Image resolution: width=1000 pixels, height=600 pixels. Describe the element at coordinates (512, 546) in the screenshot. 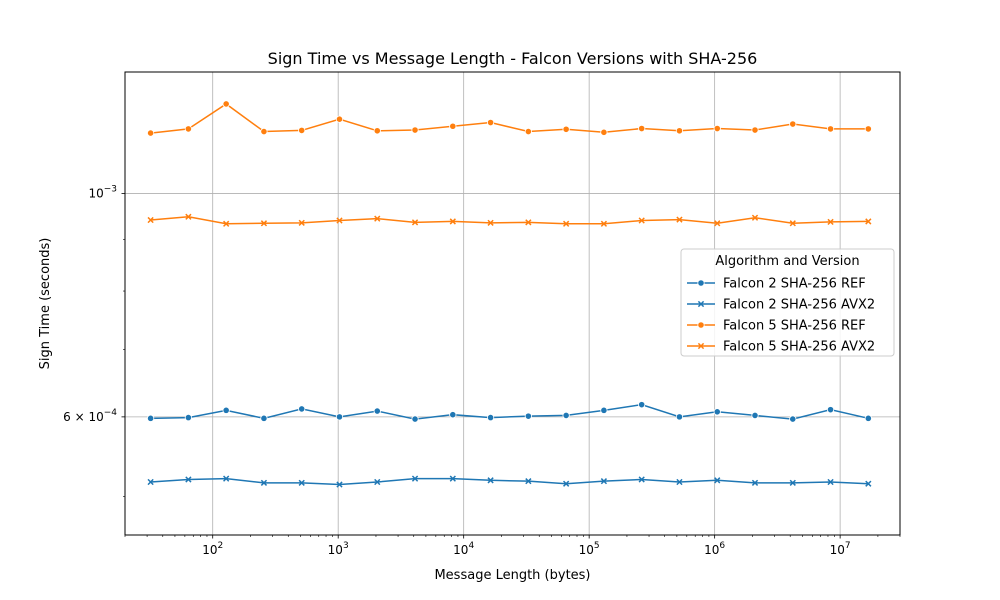

I see `x-axis: 10² 10³ 10⁴ 10⁵ 10⁶ 10⁷` at that location.